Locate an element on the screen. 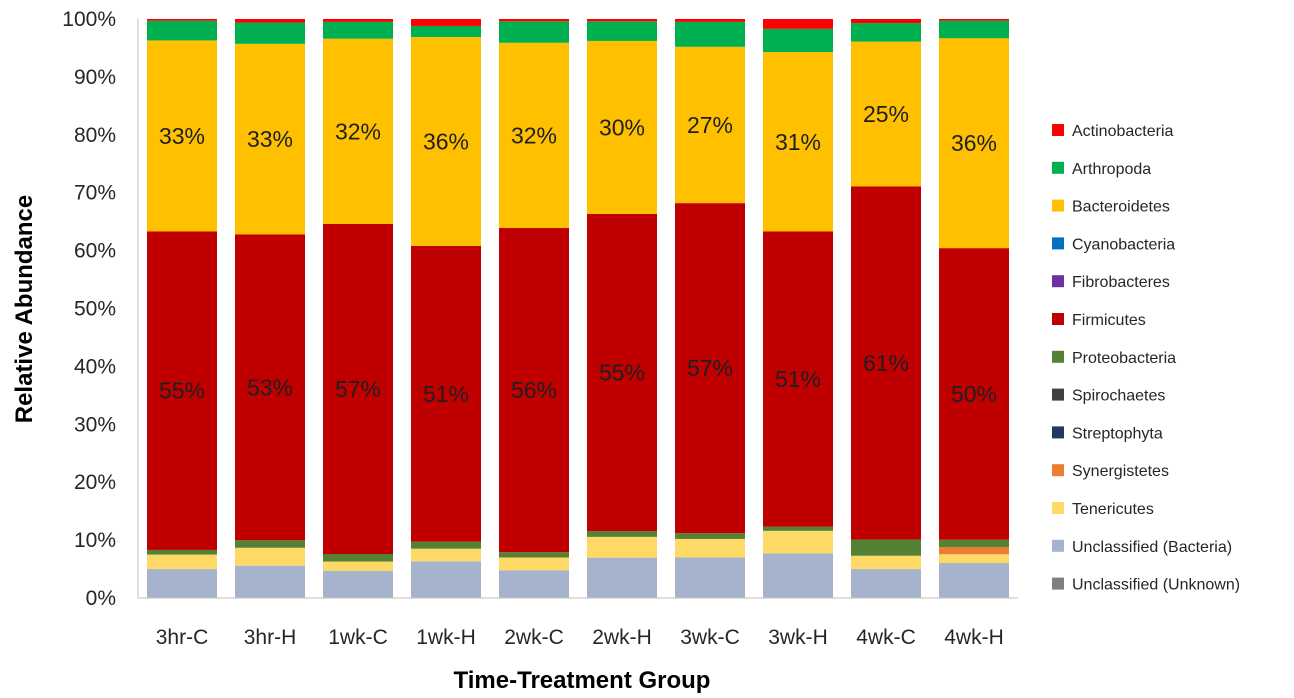 The width and height of the screenshot is (1294, 698). legend-swatch-spirochaetes is located at coordinates (1058, 394).